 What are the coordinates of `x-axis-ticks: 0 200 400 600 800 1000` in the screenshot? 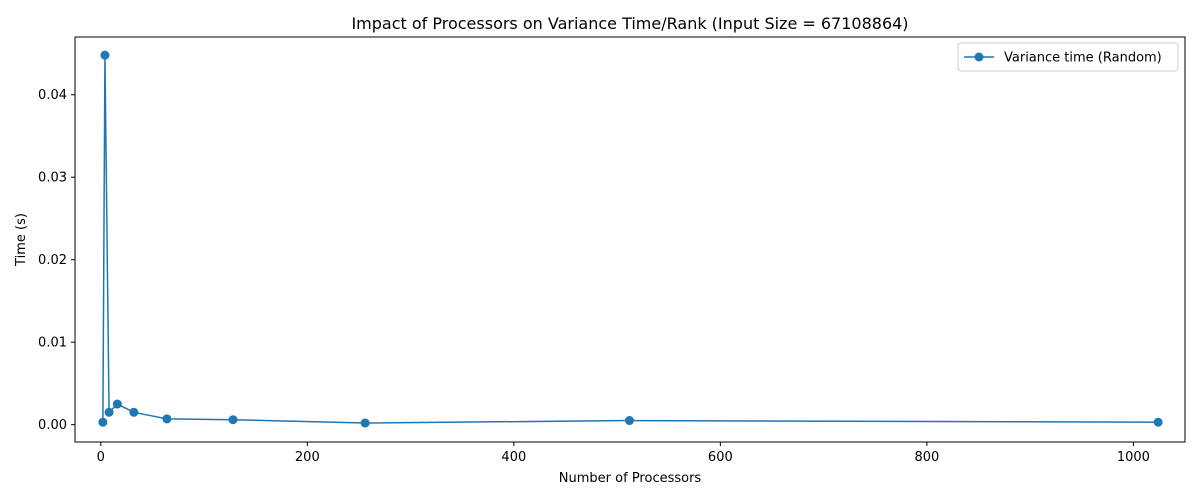 It's located at (623, 453).